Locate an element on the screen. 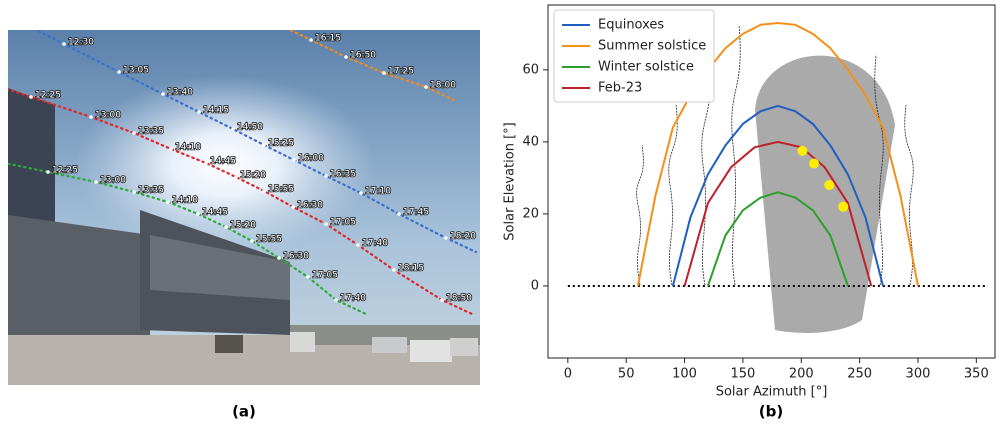  time-label: 17:10 is located at coordinates (378, 192).